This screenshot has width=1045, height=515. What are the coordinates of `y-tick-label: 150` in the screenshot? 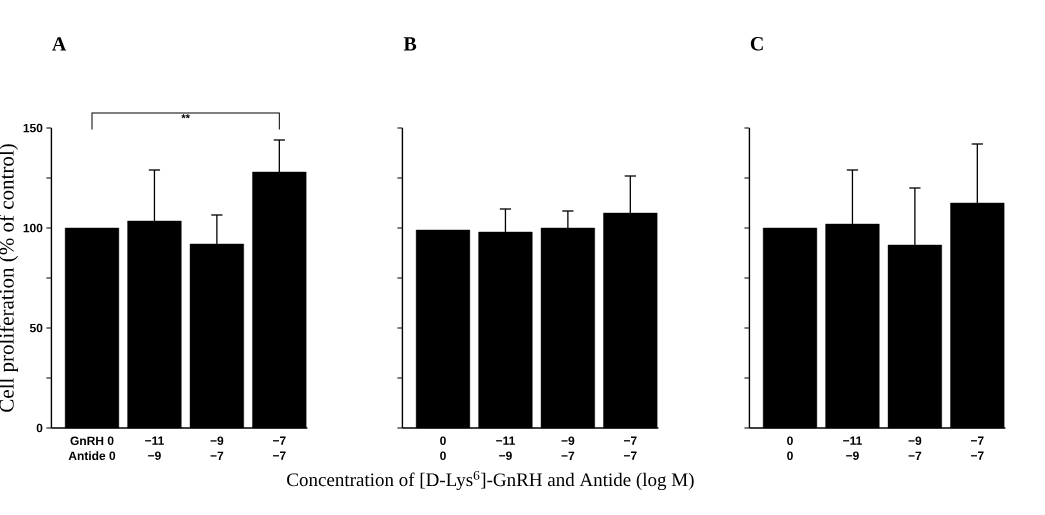 It's located at (33, 128).